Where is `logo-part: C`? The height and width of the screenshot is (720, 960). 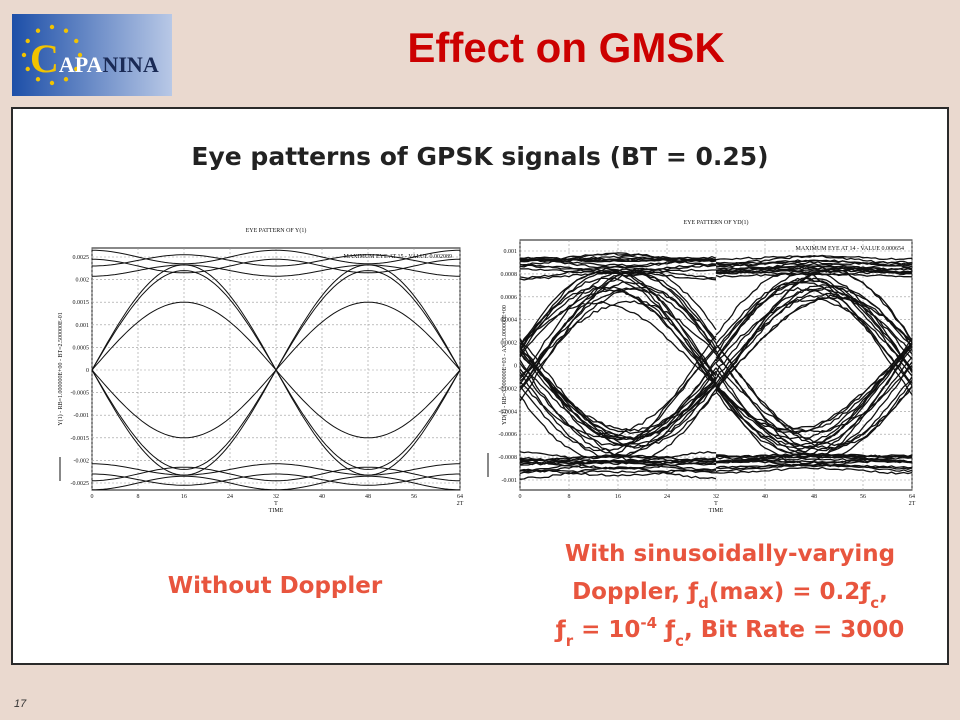
logo-part: C is located at coordinates (44, 58).